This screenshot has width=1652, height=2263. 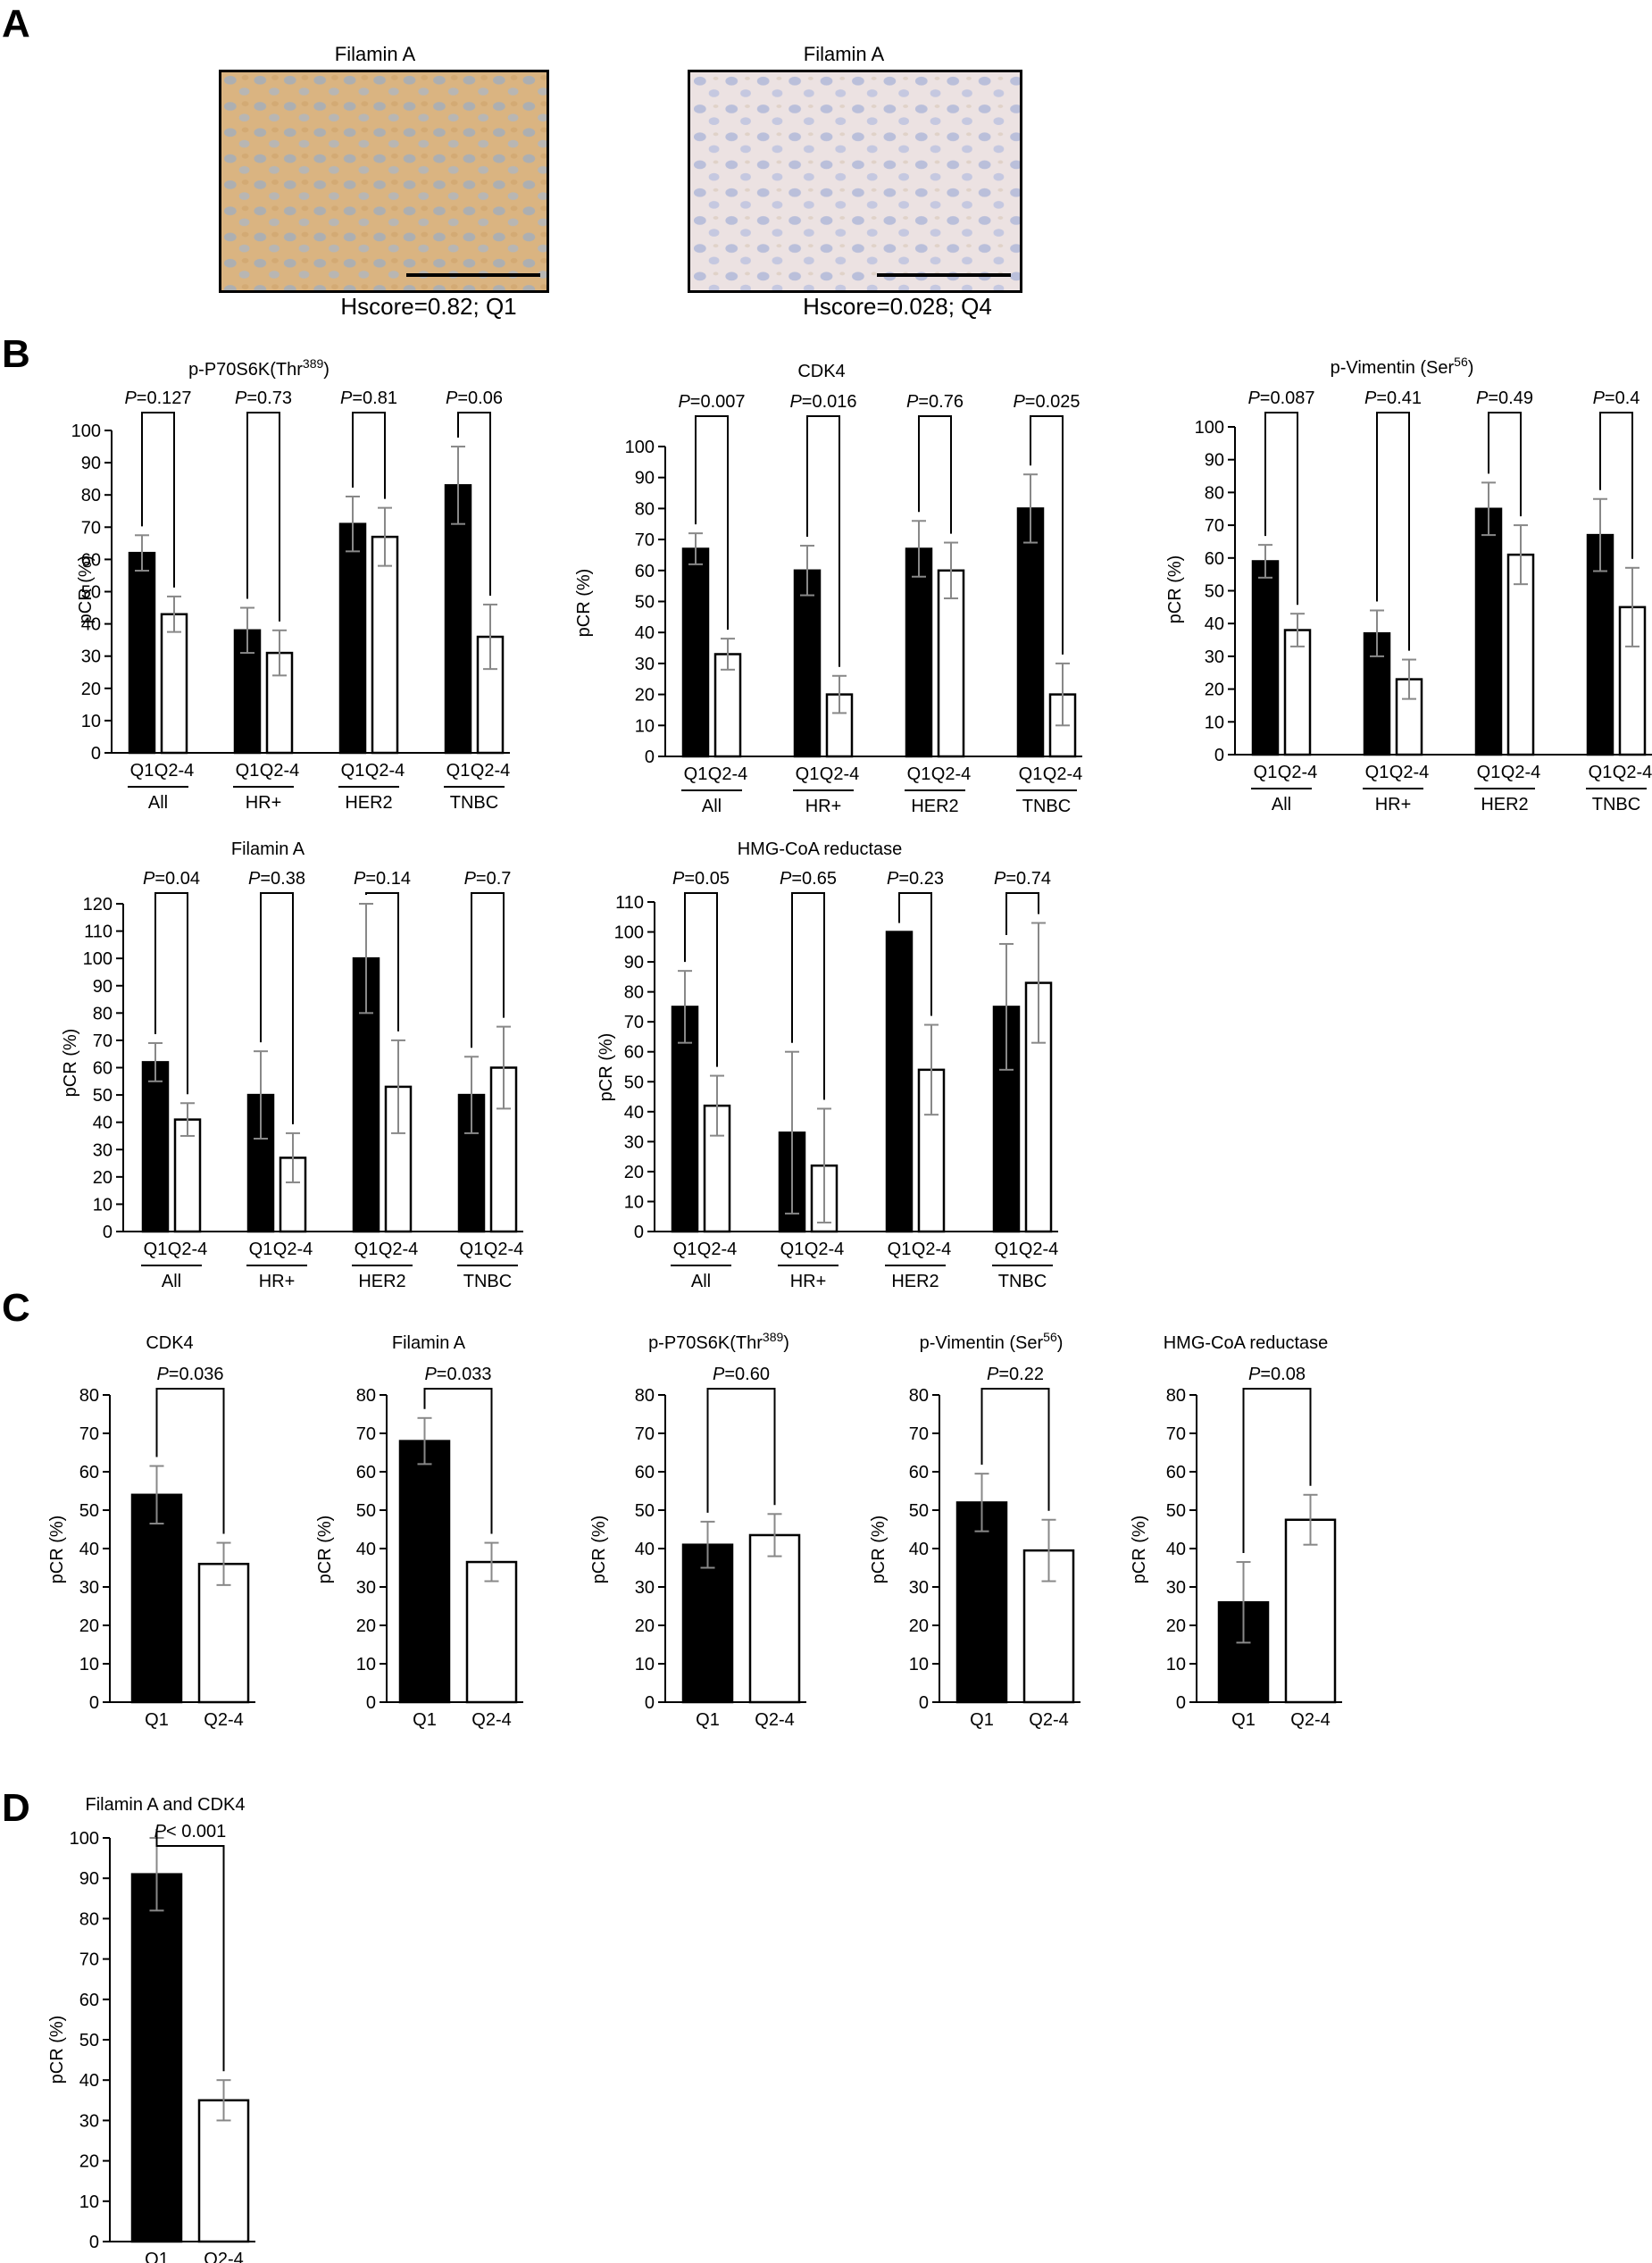 What do you see at coordinates (1402, 366) in the screenshot?
I see `b3-title: p-Vimentin (Ser56)` at bounding box center [1402, 366].